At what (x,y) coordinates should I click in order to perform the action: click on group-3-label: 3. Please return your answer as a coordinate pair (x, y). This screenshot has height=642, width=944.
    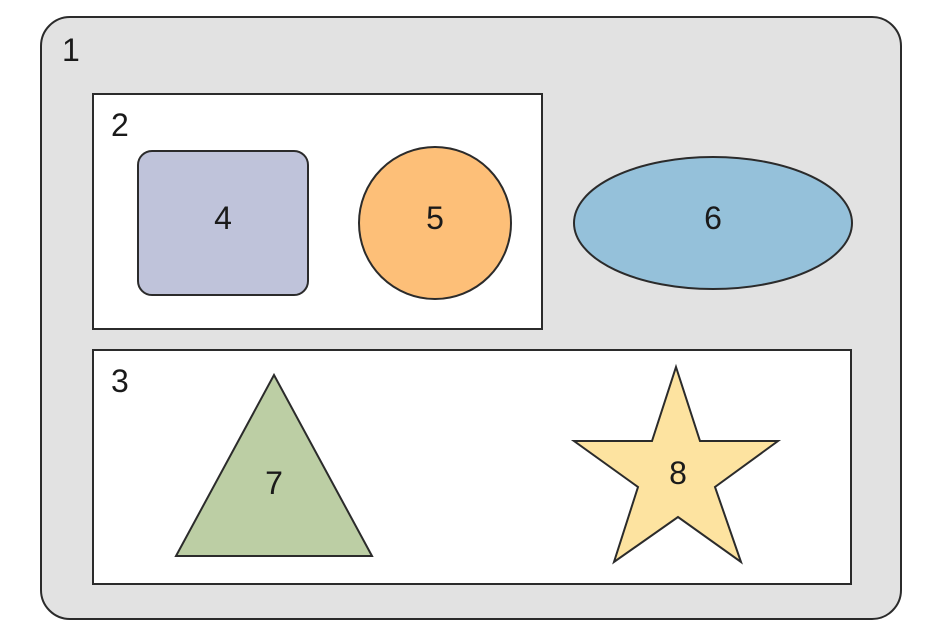
    Looking at the image, I should click on (120, 381).